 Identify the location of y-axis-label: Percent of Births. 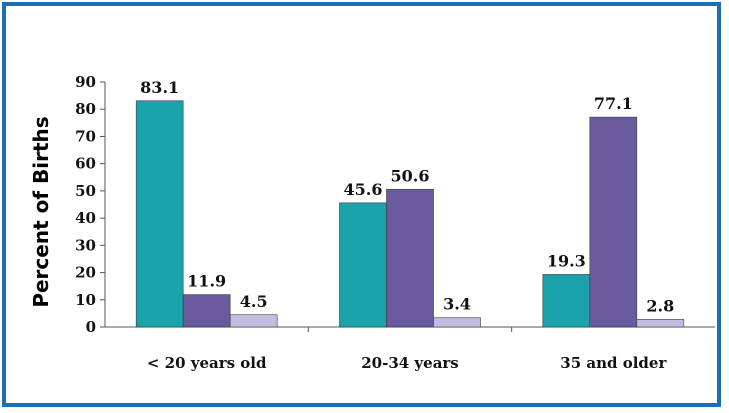
(41, 211).